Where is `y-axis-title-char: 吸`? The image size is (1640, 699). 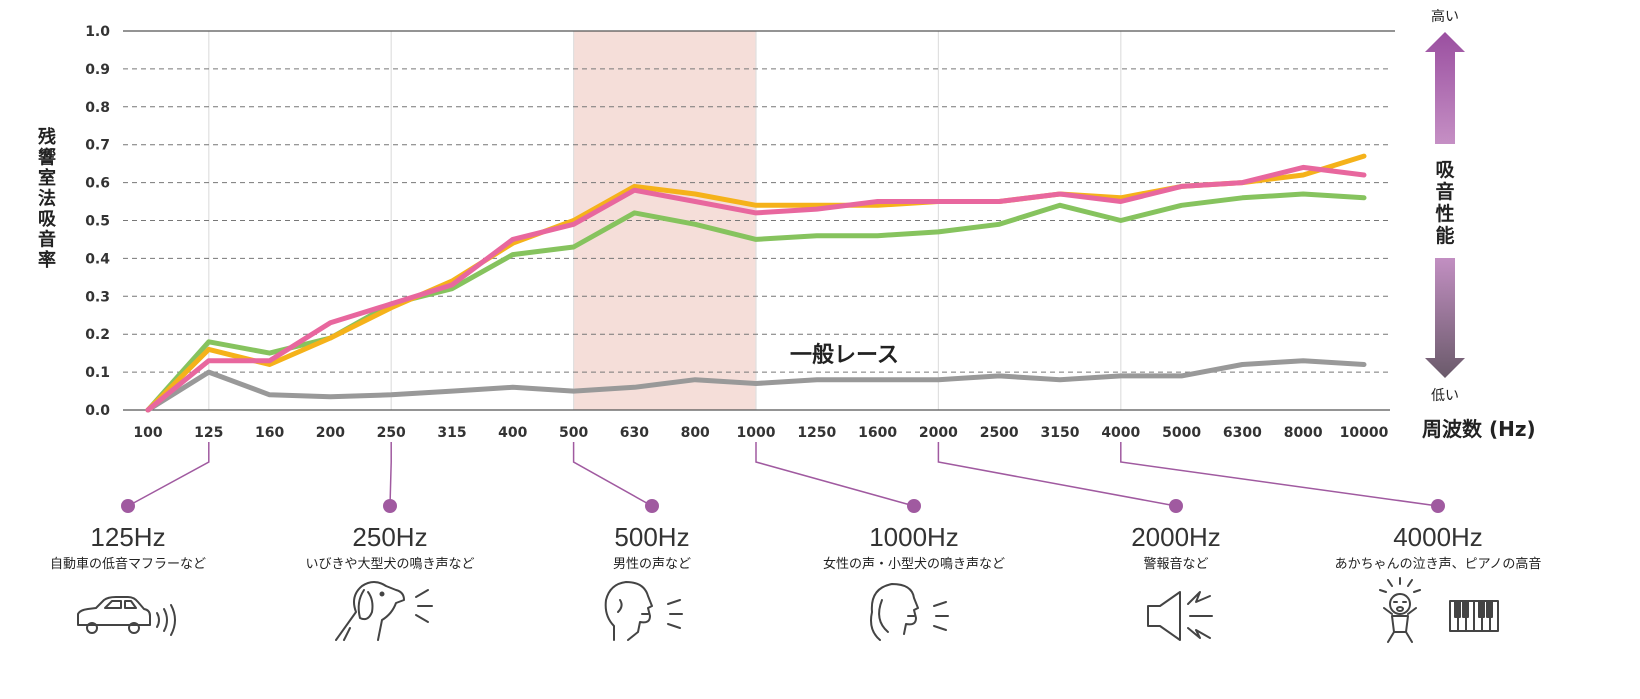 y-axis-title-char: 吸 is located at coordinates (47, 219).